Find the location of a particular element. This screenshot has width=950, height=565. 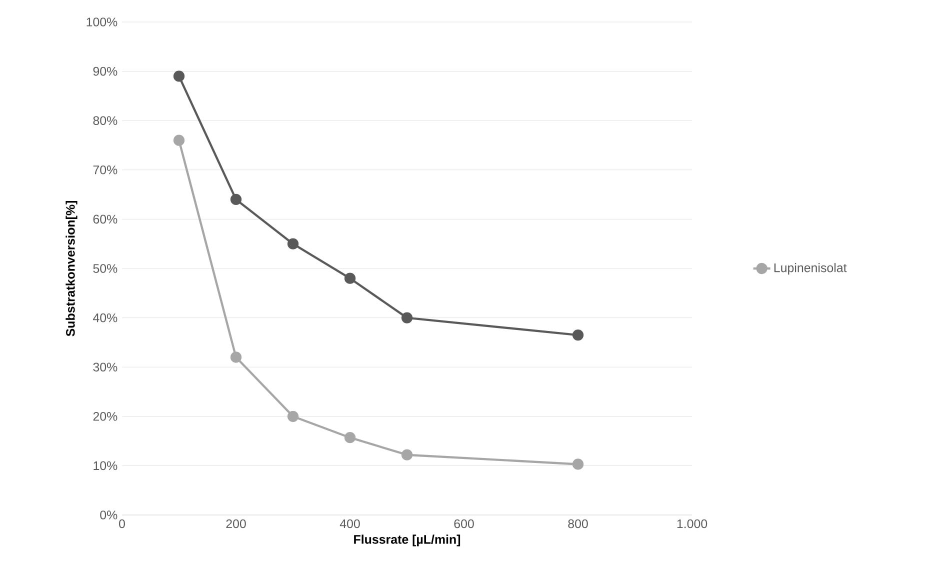

legend-label: Lupinenisolat is located at coordinates (810, 269).